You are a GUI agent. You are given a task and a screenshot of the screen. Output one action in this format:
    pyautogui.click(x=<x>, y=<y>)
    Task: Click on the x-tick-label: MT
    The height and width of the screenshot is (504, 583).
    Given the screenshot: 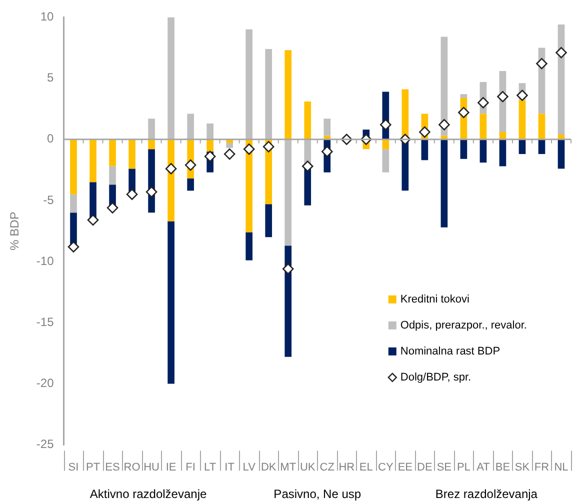 What is the action you would take?
    pyautogui.click(x=288, y=467)
    